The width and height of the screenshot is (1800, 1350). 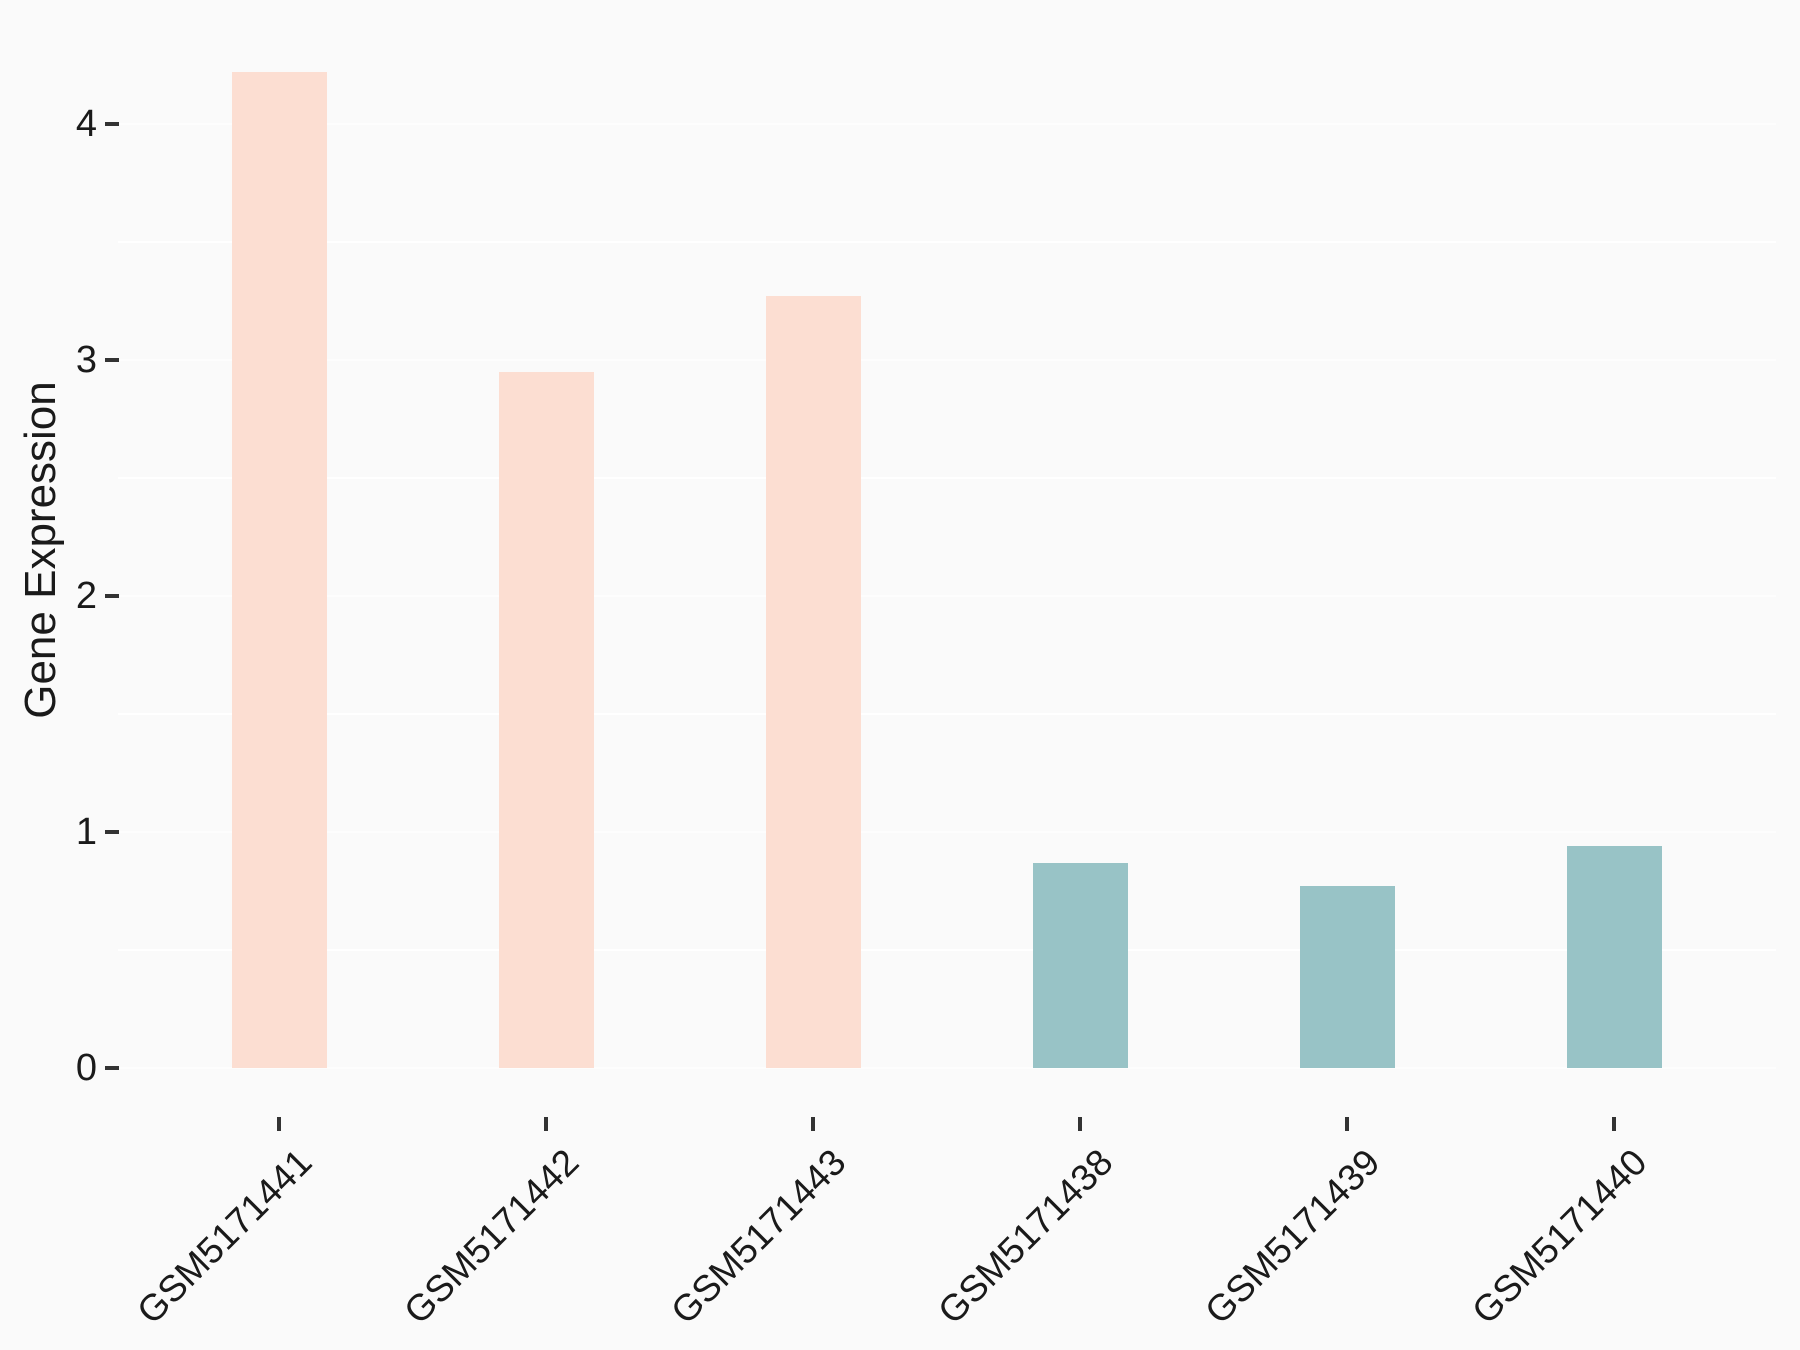 What do you see at coordinates (1025, 1236) in the screenshot?
I see `x-tick-label-GSM5171438: GSM5171438` at bounding box center [1025, 1236].